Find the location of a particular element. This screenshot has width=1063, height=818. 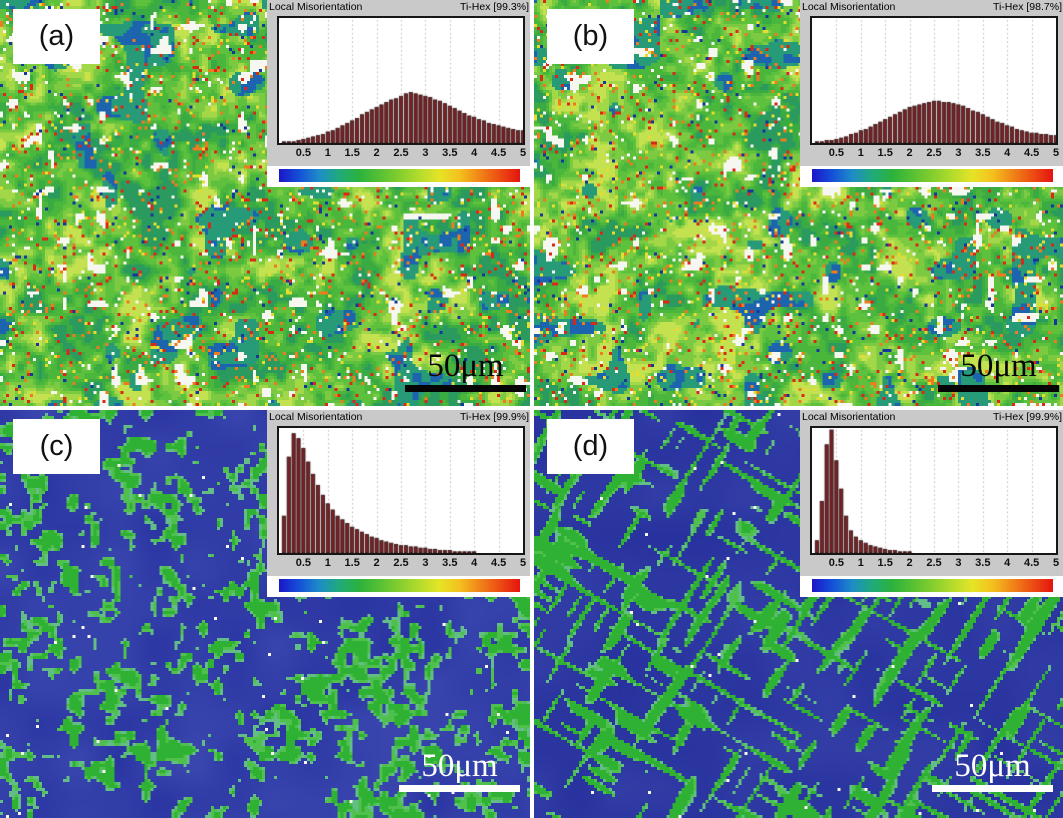

panel-label-text: (c) is located at coordinates (56, 446).